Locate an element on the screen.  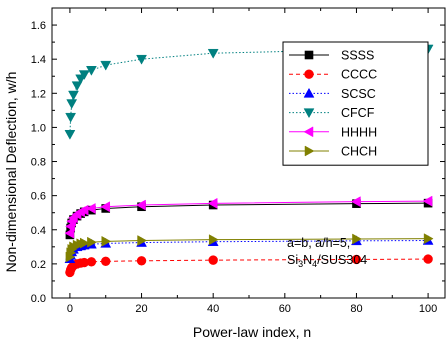
series-line-hhhh is located at coordinates (249, 217).